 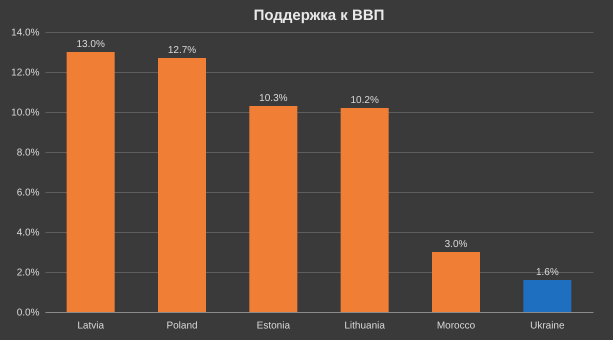 What do you see at coordinates (25, 113) in the screenshot?
I see `y-tick-label: 10.0%` at bounding box center [25, 113].